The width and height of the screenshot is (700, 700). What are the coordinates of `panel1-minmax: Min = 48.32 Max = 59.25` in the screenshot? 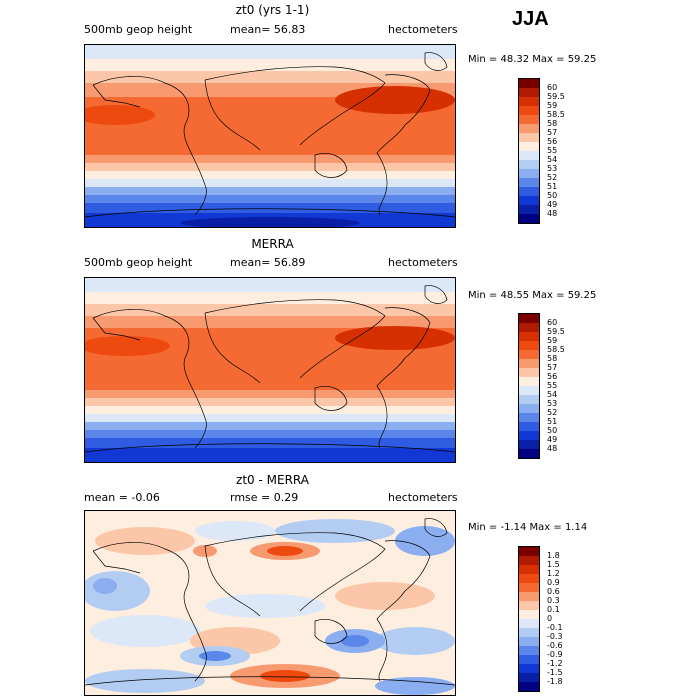 It's located at (532, 59).